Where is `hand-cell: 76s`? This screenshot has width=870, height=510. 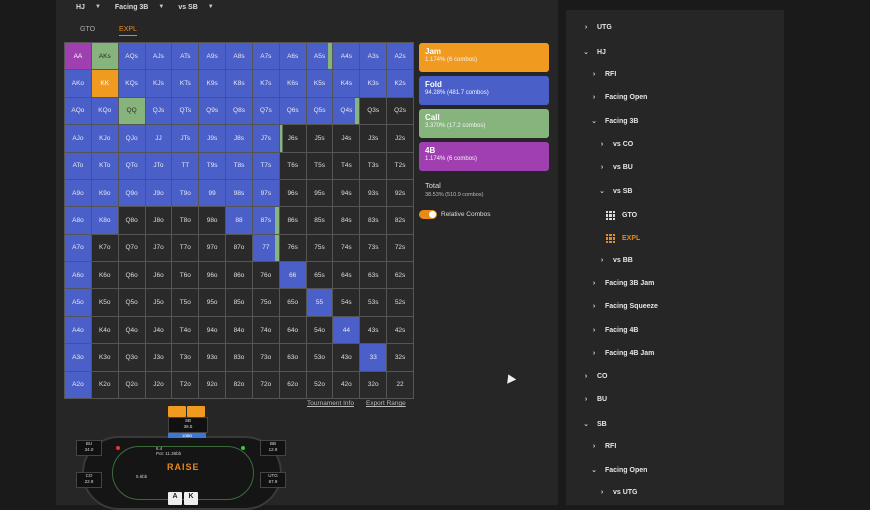
hand-cell: 76s is located at coordinates (292, 248).